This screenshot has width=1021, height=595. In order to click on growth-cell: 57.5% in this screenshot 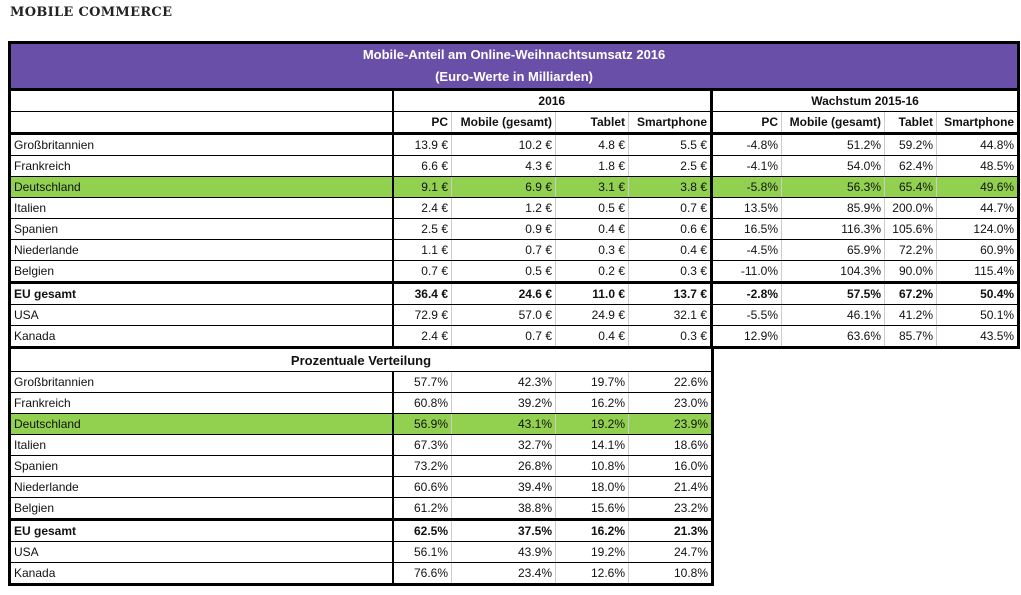, I will do `click(833, 293)`.